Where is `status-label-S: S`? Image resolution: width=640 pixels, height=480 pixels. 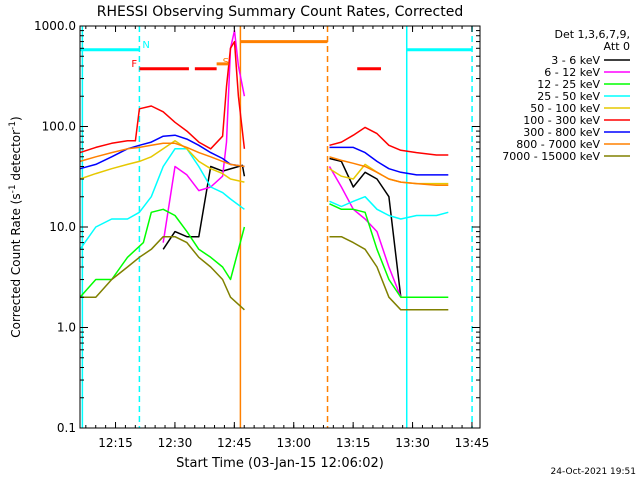 status-label-S: S is located at coordinates (226, 62).